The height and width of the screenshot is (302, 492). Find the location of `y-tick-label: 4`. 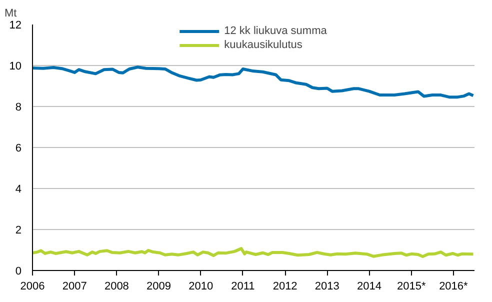

y-tick-label: 4 is located at coordinates (18, 190).